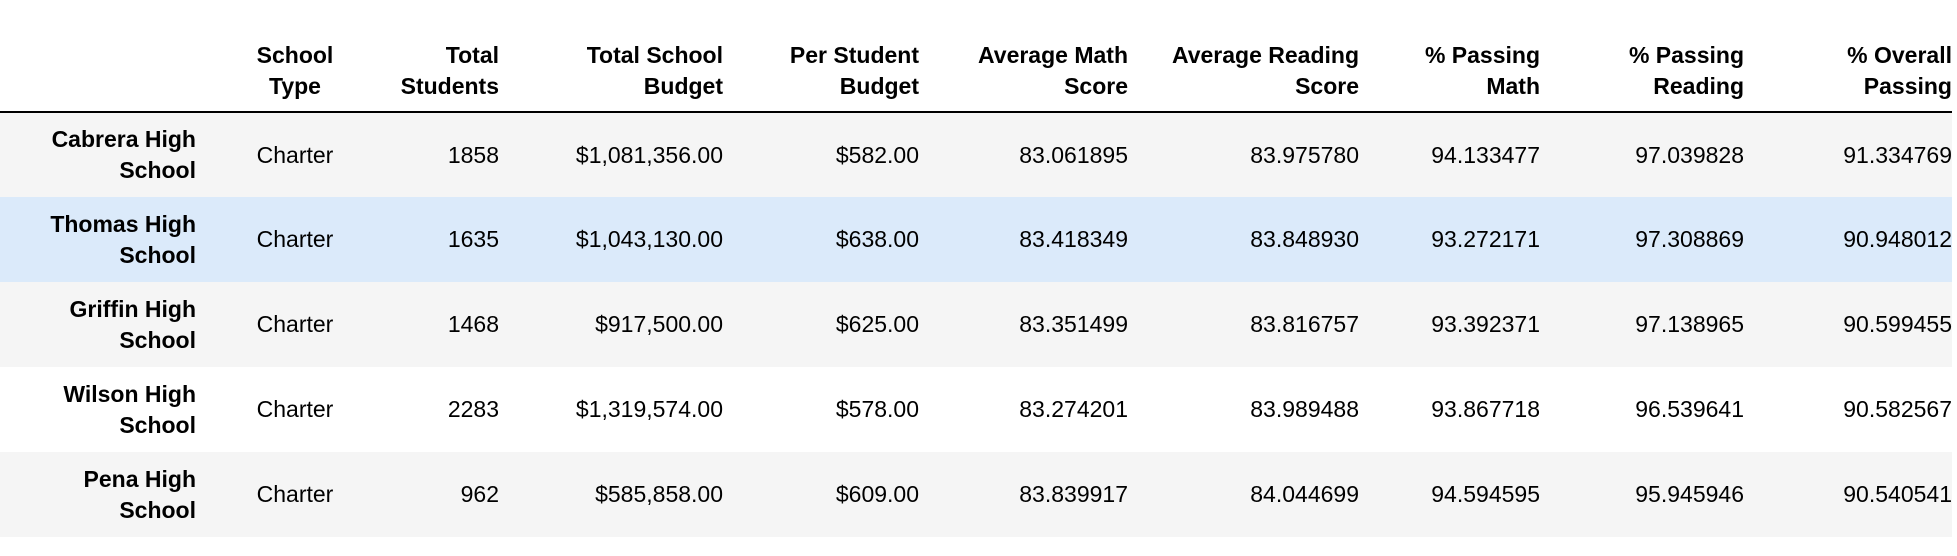  I want to click on cell-average-math-score: 83.274201, so click(1023, 409).